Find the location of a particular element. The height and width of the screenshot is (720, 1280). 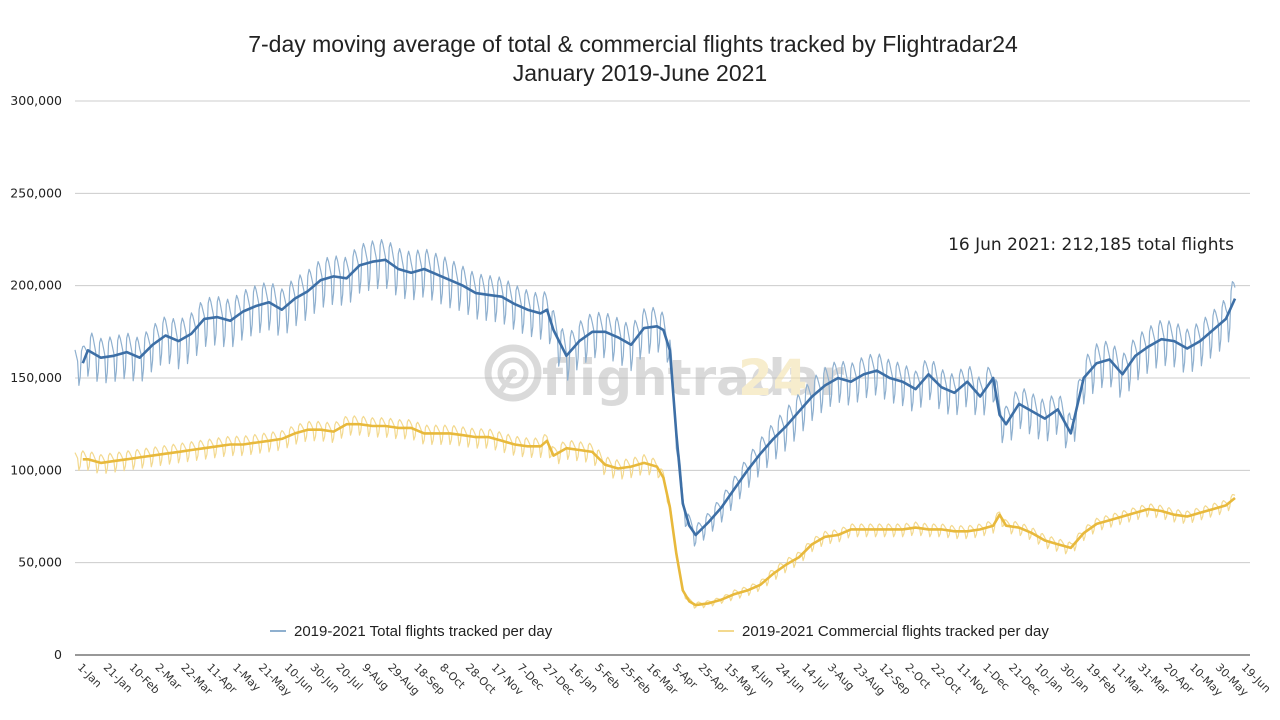

legend-item-total: 2019-2021 Total flights tracked per day is located at coordinates (411, 631).